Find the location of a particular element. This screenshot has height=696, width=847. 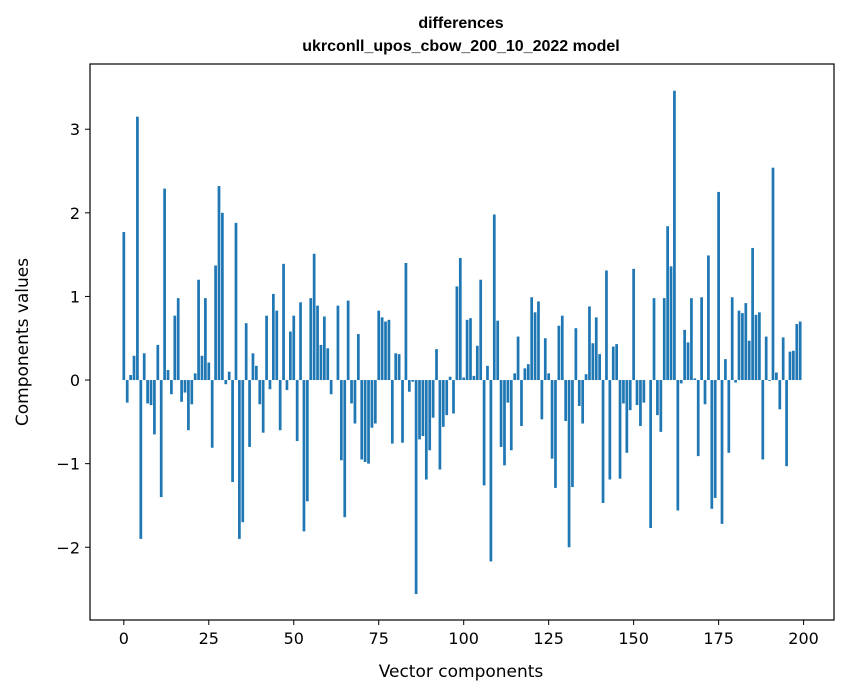

x-tick-label: 125 is located at coordinates (548, 638).